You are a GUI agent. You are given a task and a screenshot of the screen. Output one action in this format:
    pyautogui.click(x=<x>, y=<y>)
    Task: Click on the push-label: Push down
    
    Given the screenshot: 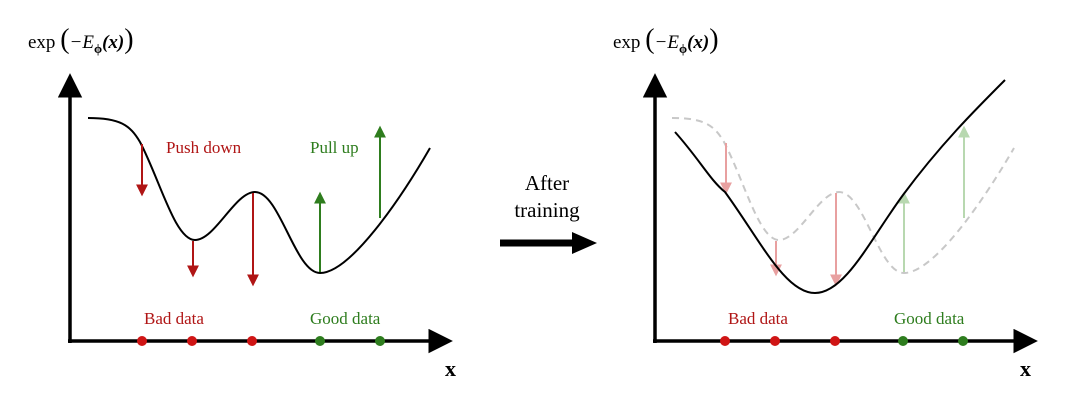 What is the action you would take?
    pyautogui.click(x=204, y=147)
    